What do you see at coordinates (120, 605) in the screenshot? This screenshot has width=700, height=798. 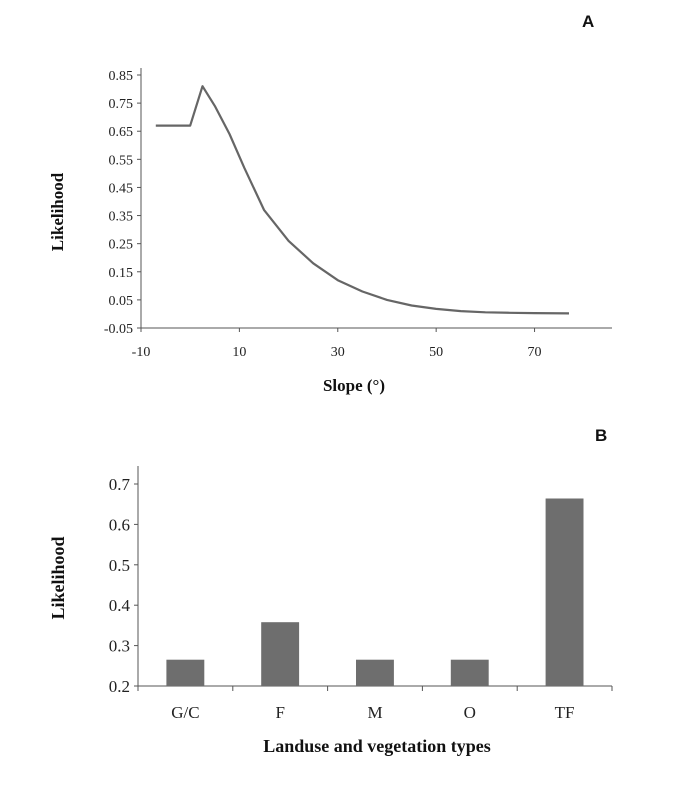 I see `panel-b-y-tick-label: 0.4` at bounding box center [120, 605].